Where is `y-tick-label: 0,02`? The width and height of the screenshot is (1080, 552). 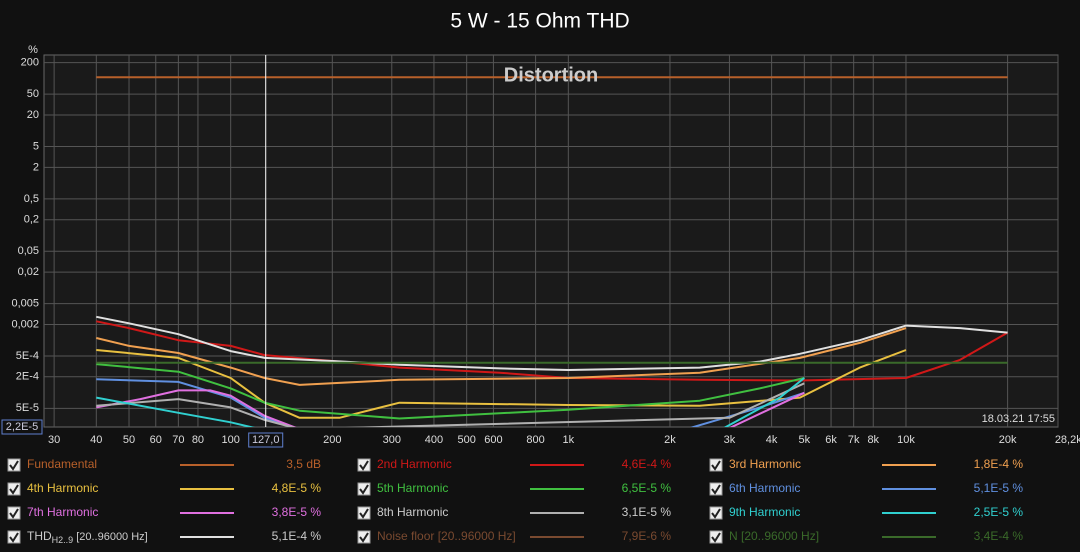
y-tick-label: 0,02 is located at coordinates (28, 272).